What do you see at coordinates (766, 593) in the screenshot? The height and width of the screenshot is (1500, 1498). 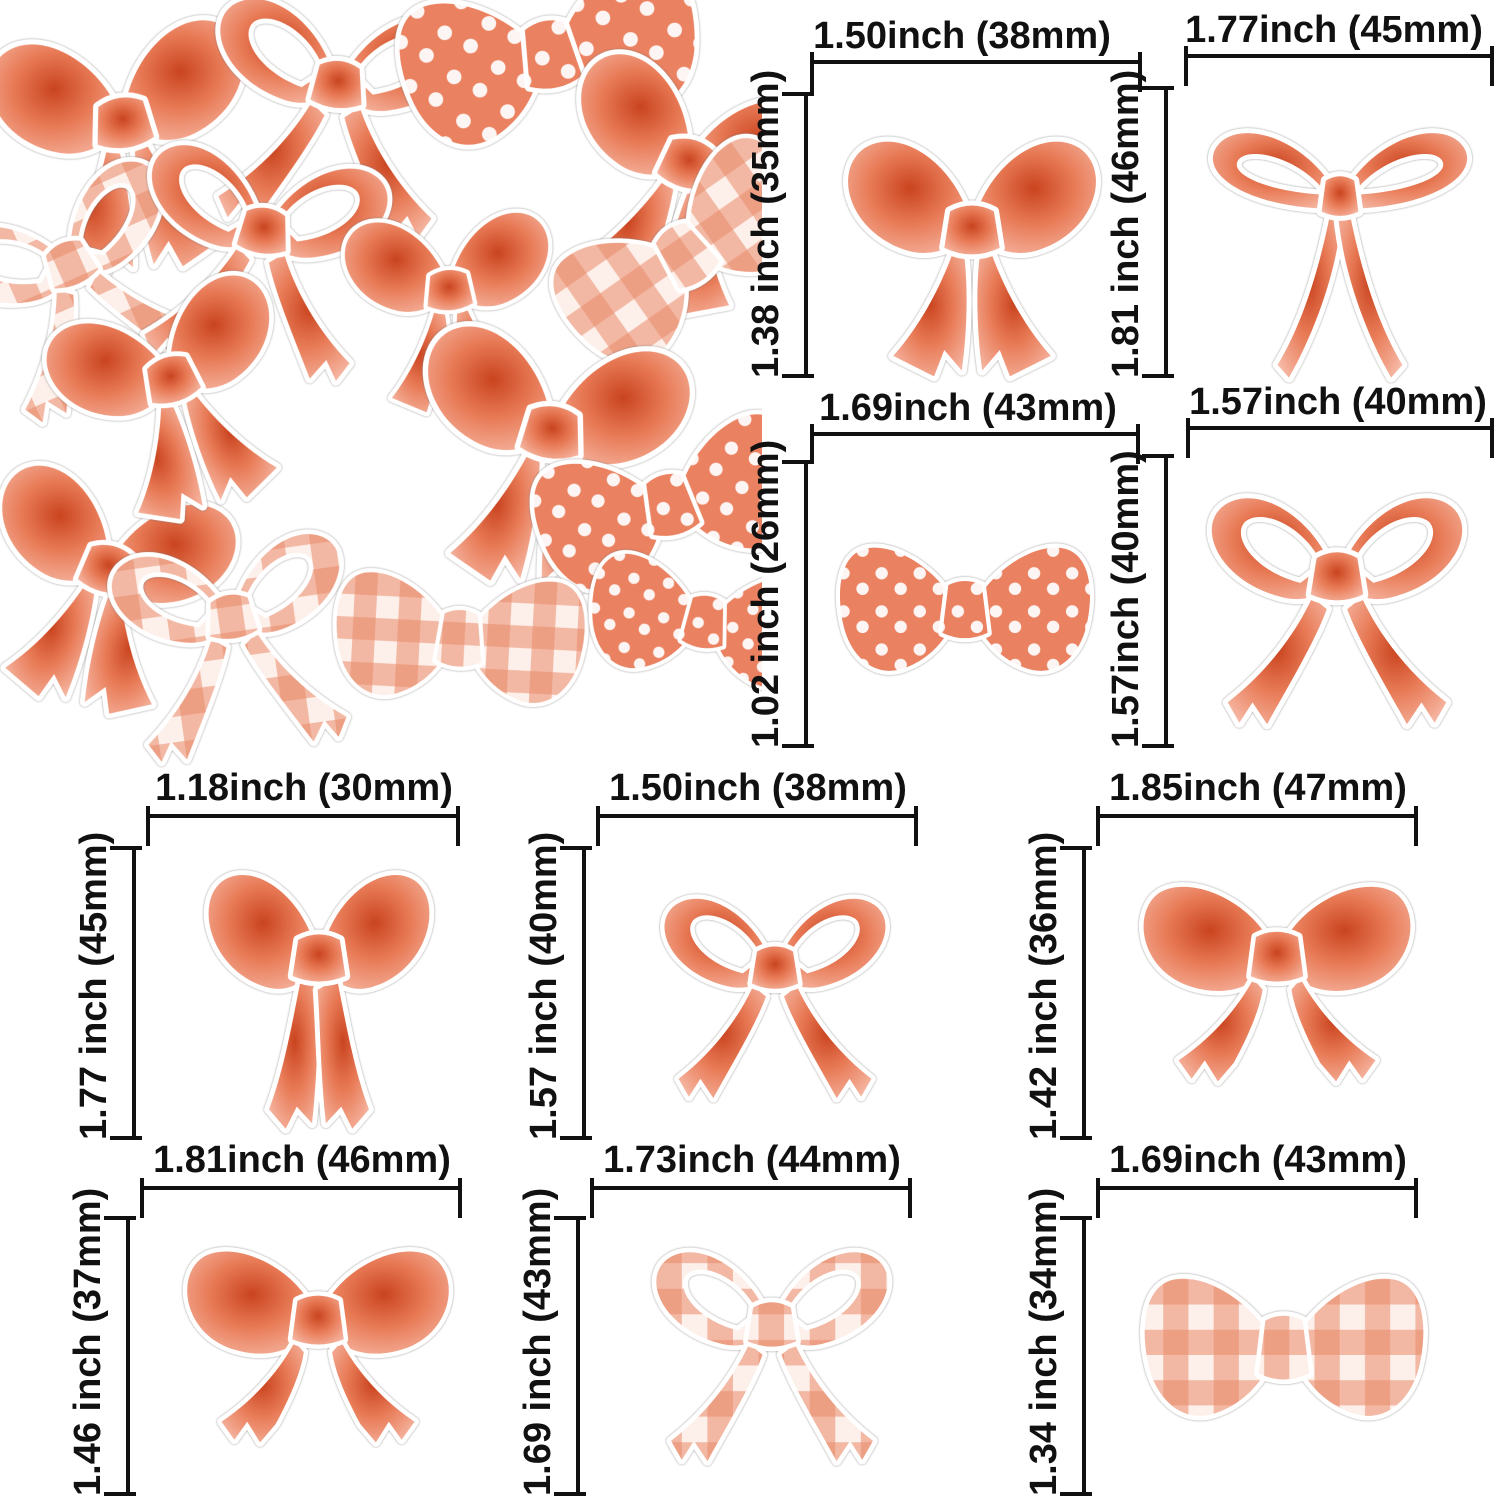 I see `height-dimension-label: 1.02 inch (26mm)` at bounding box center [766, 593].